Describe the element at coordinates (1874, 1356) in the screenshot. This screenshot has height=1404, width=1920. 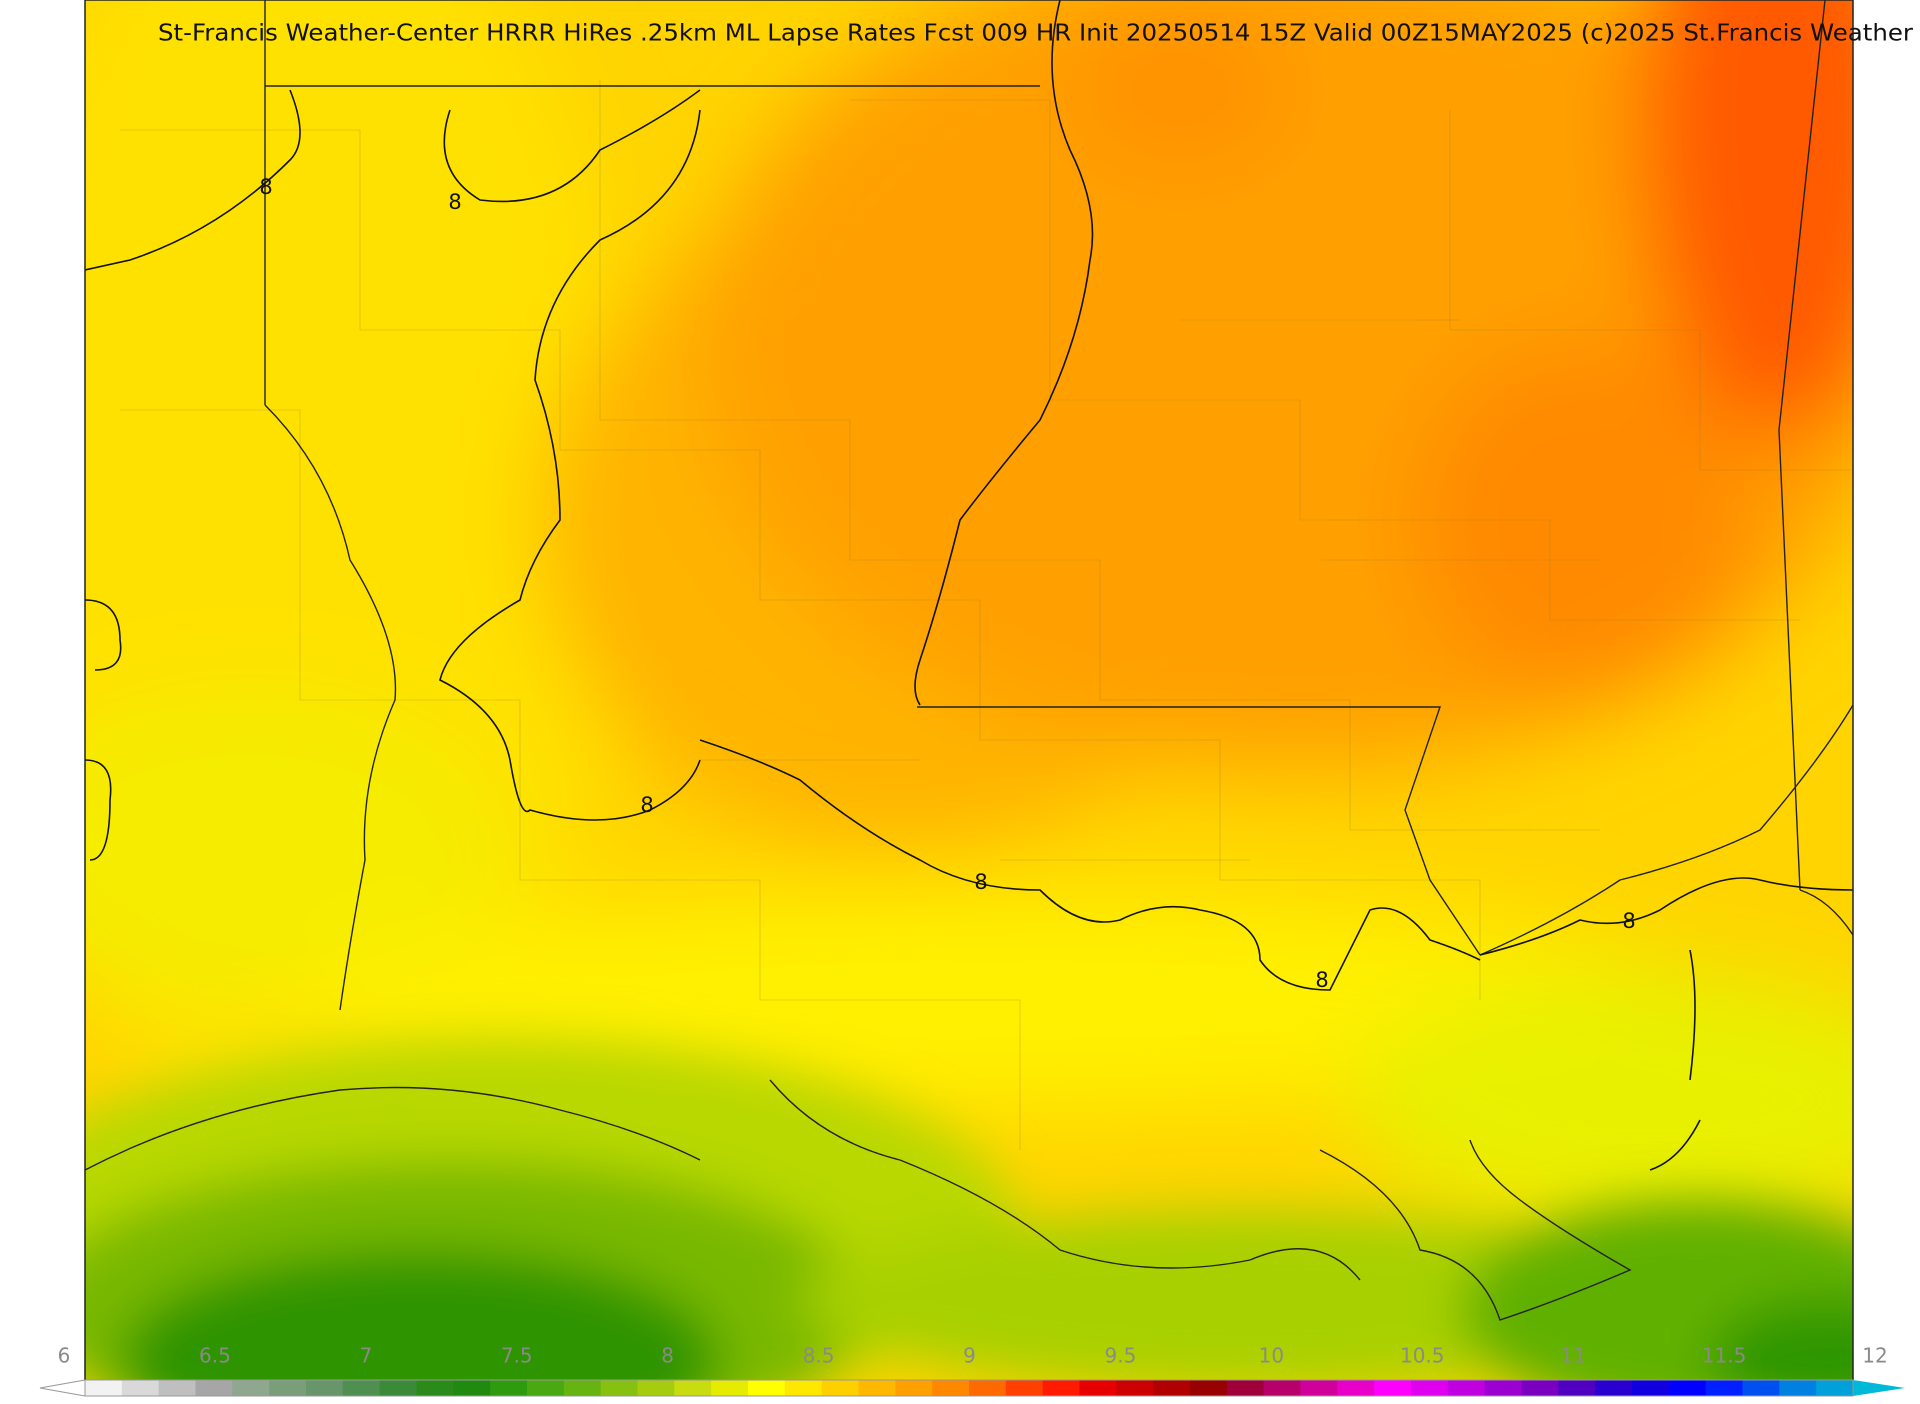
I see `colorbar-tick-label: 12` at that location.